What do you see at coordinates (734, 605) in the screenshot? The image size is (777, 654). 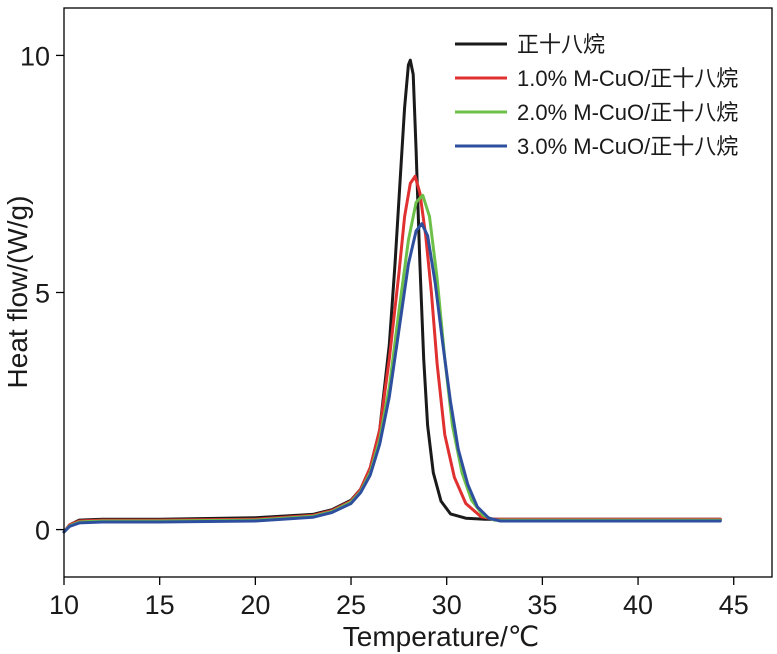 I see `x-tick-label: 45` at bounding box center [734, 605].